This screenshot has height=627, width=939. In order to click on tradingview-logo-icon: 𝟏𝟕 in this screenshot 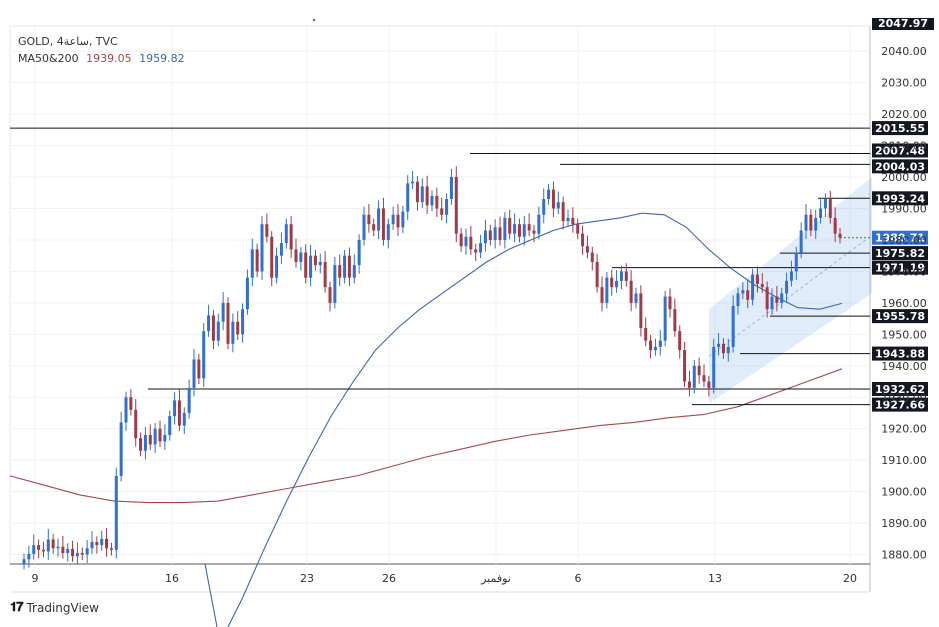, I will do `click(17, 607)`.